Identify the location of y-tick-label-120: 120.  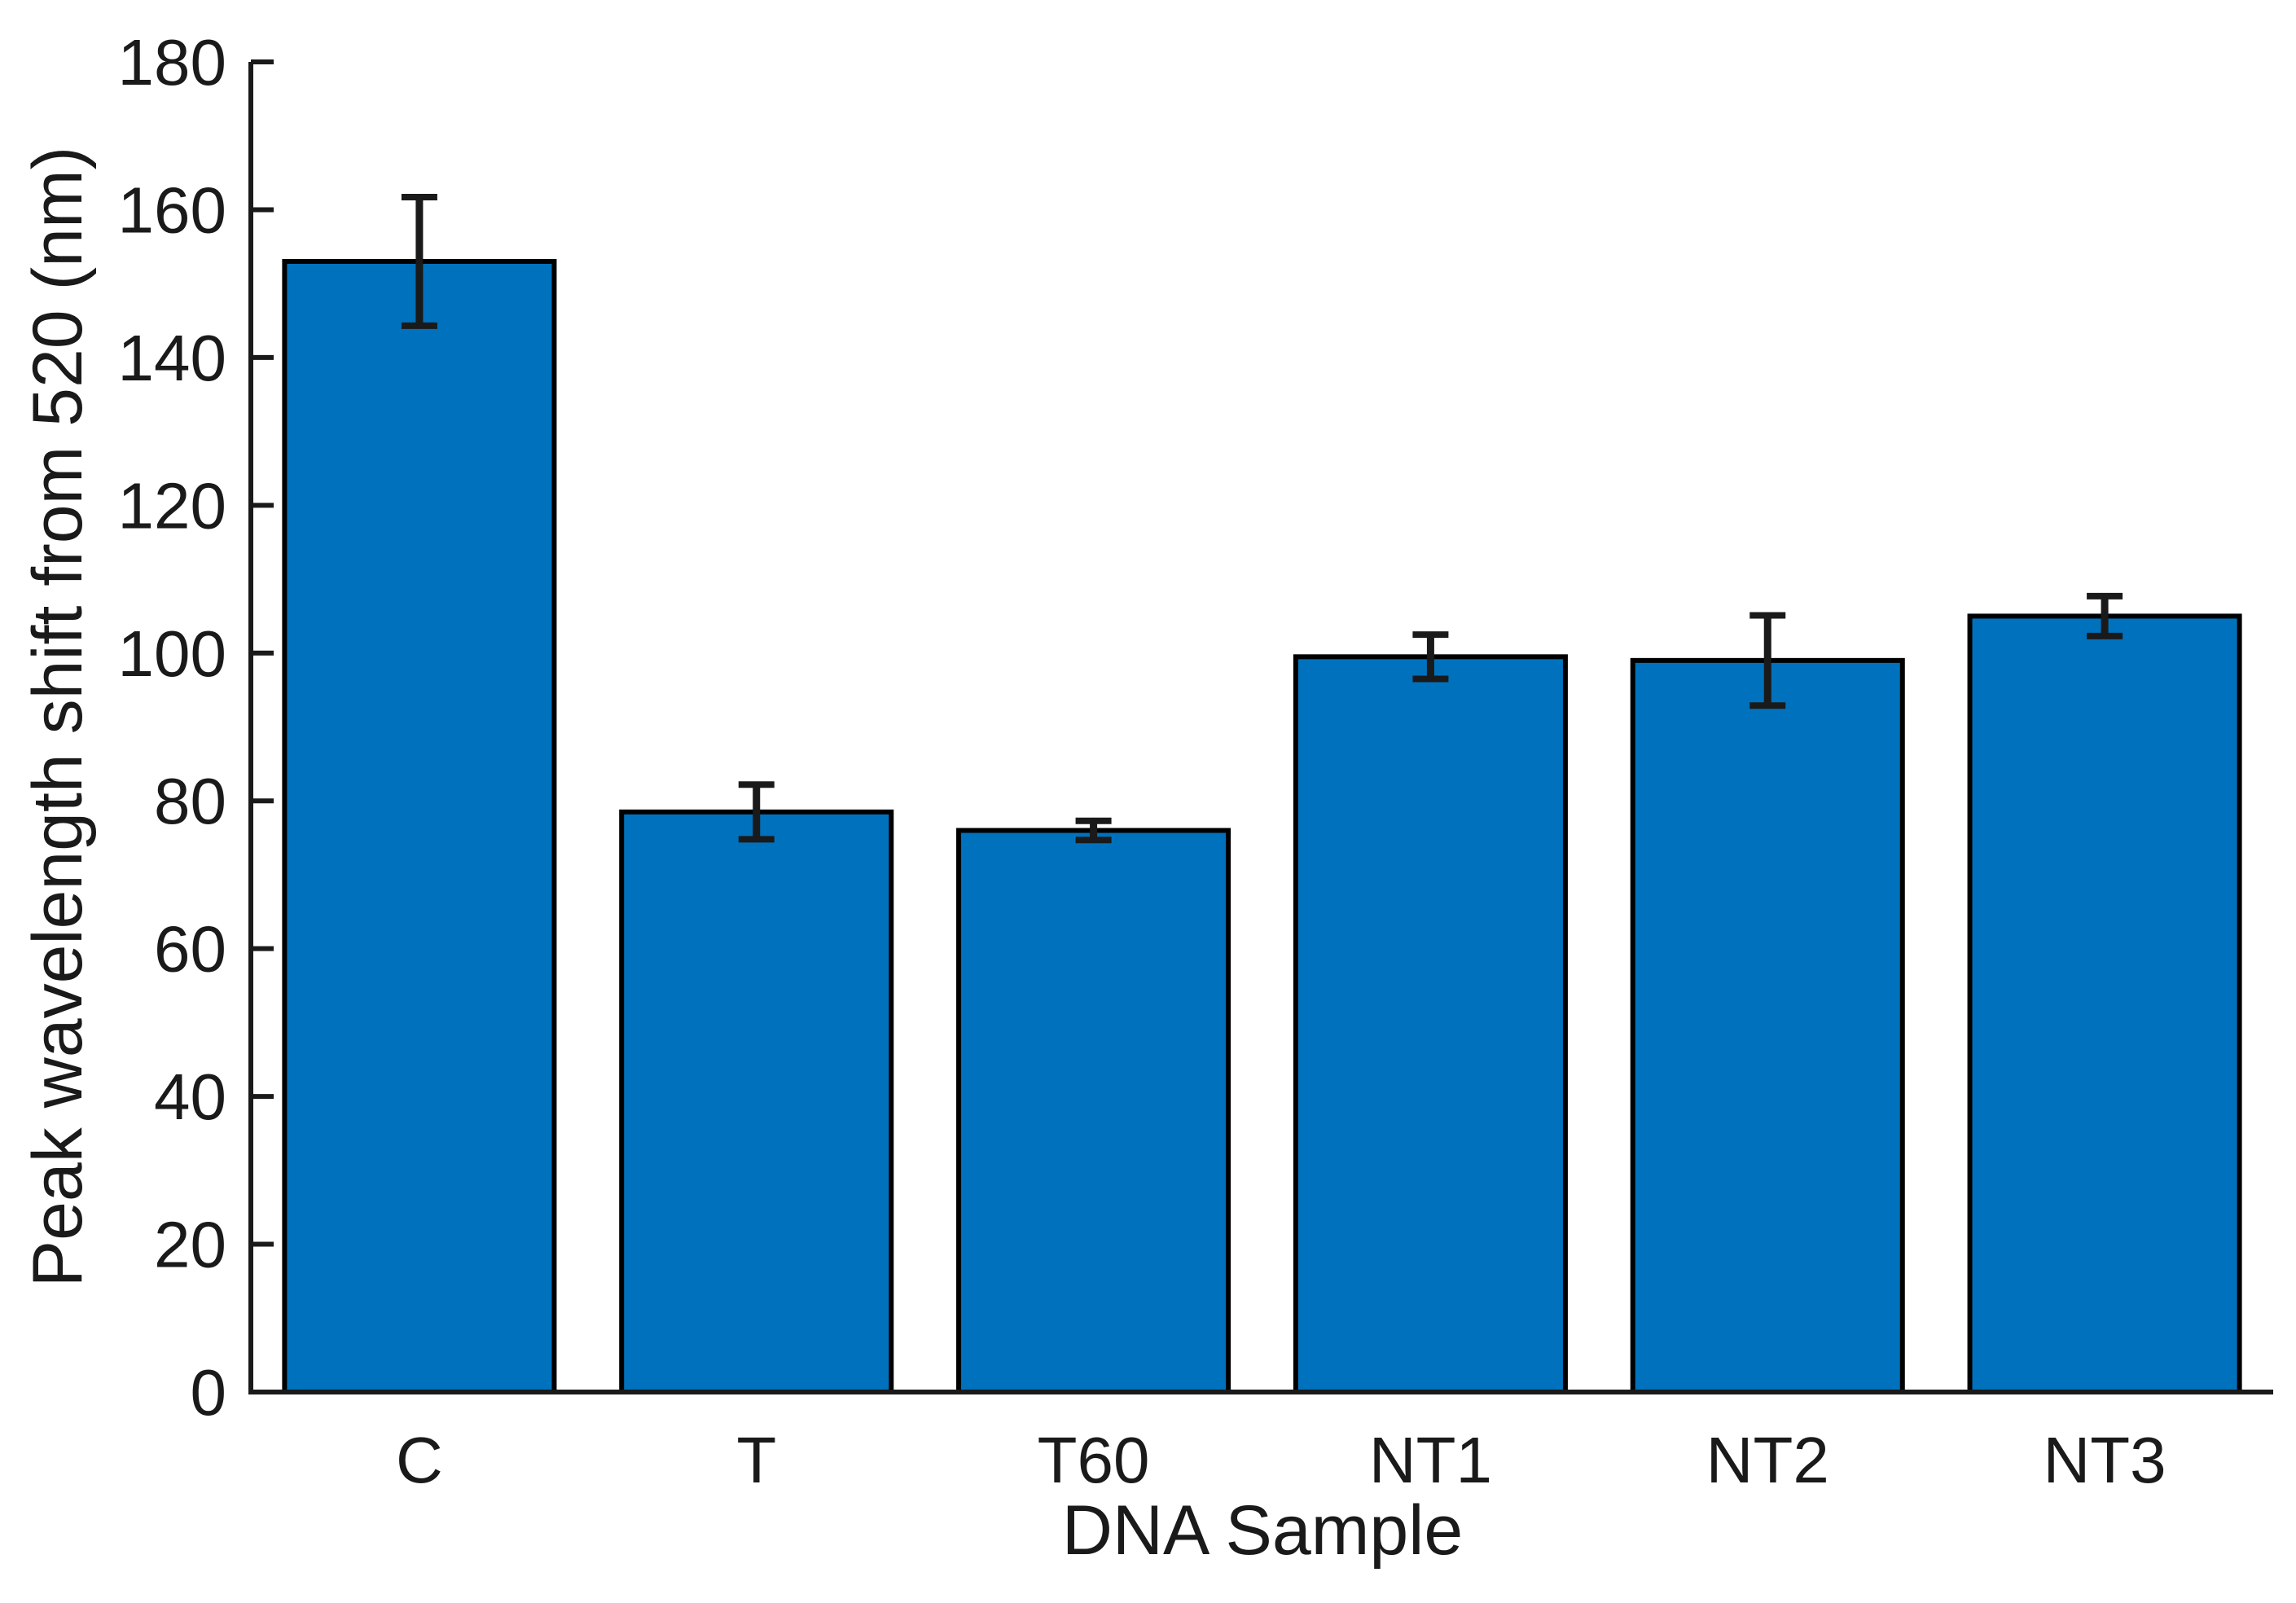
(172, 506).